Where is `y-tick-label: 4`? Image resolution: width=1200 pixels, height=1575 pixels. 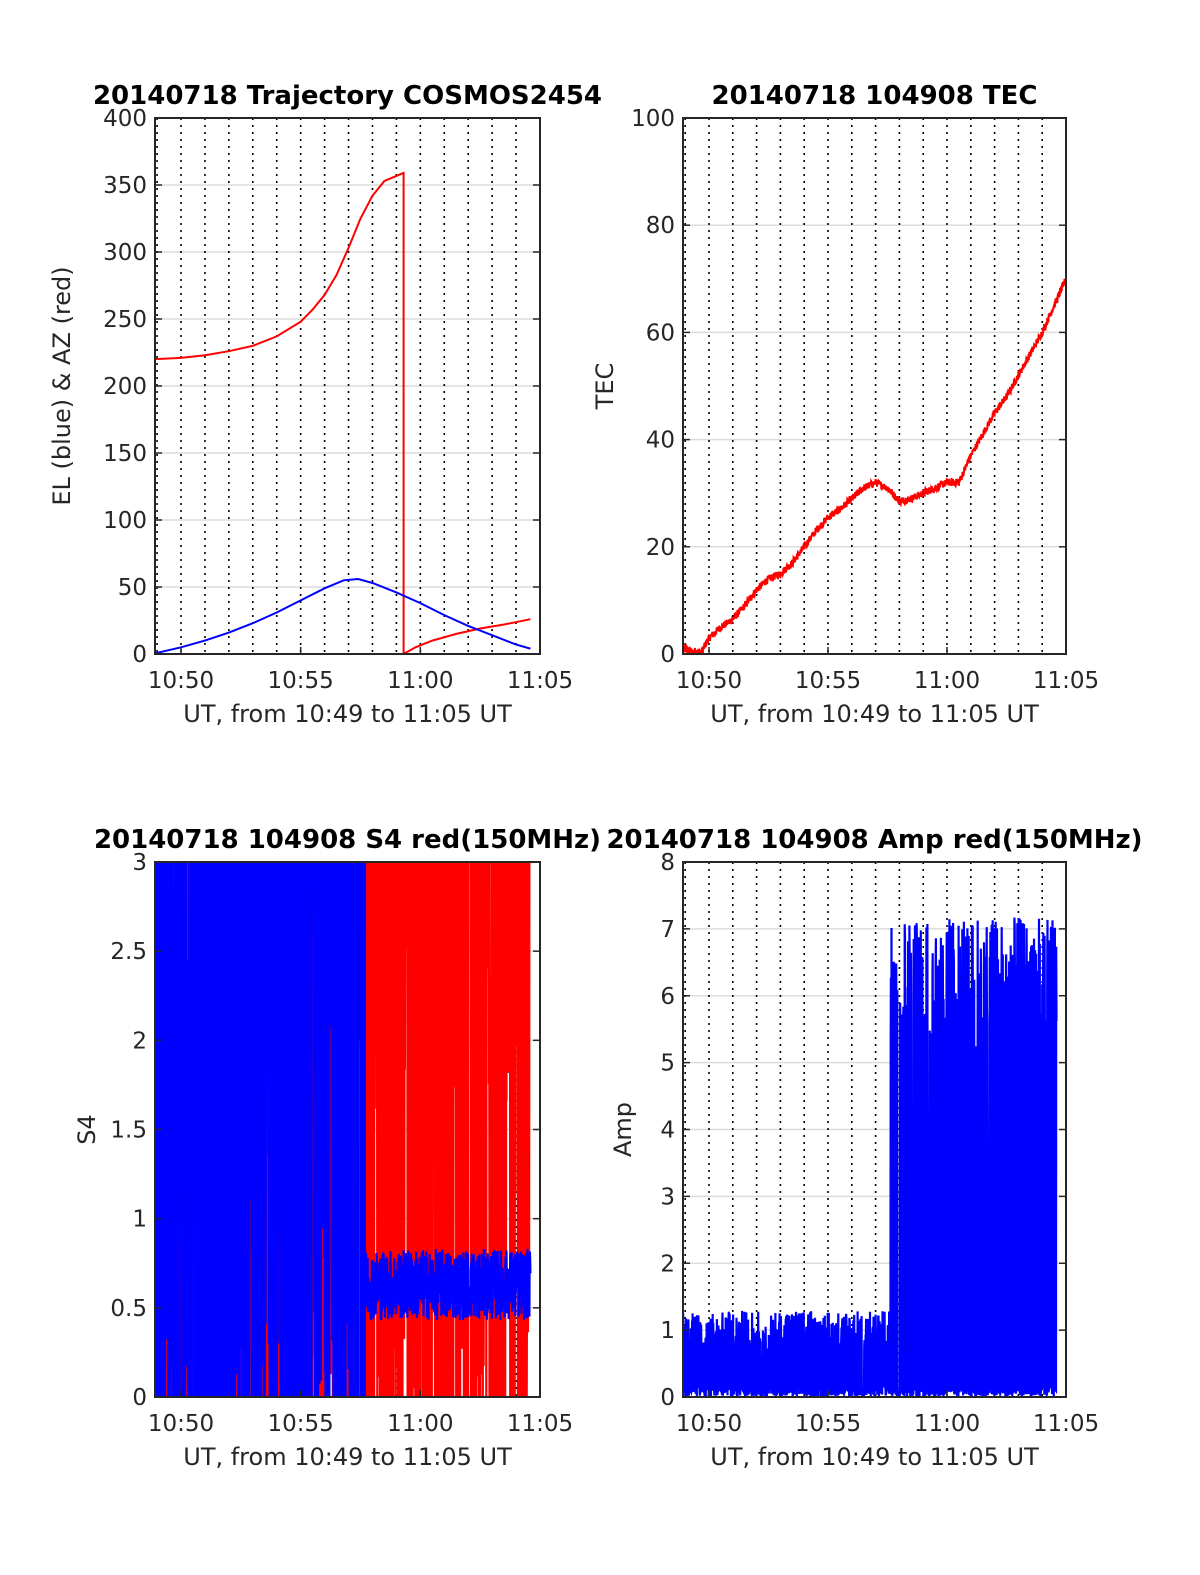
y-tick-label: 4 is located at coordinates (667, 1131).